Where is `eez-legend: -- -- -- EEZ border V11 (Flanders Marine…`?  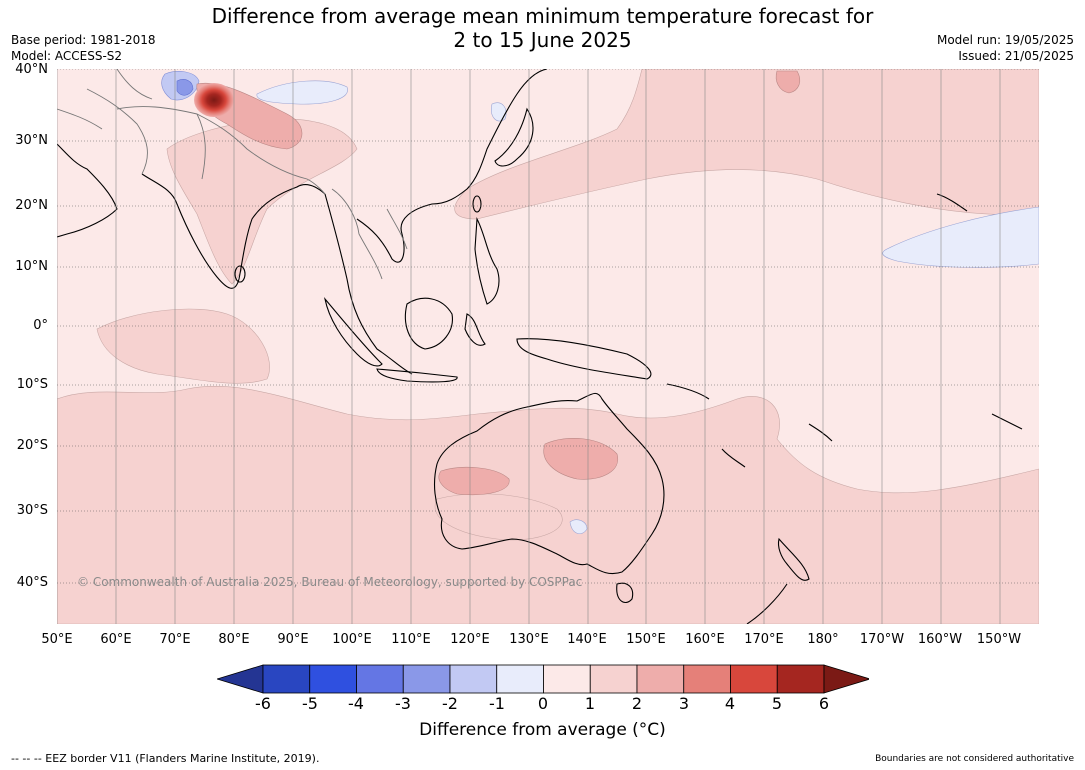 eez-legend: -- -- -- EEZ border V11 (Flanders Marine… is located at coordinates (165, 758).